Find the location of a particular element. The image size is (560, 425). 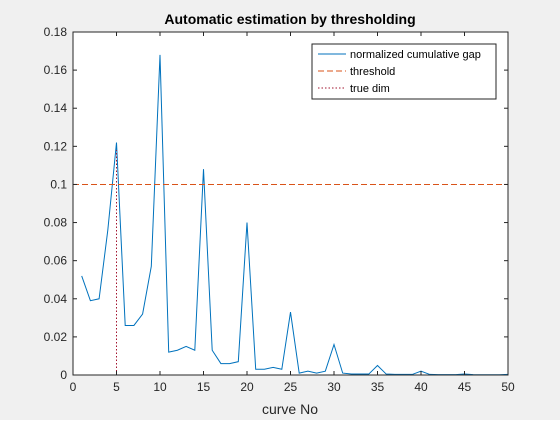

legend-label: threshold is located at coordinates (372, 72).